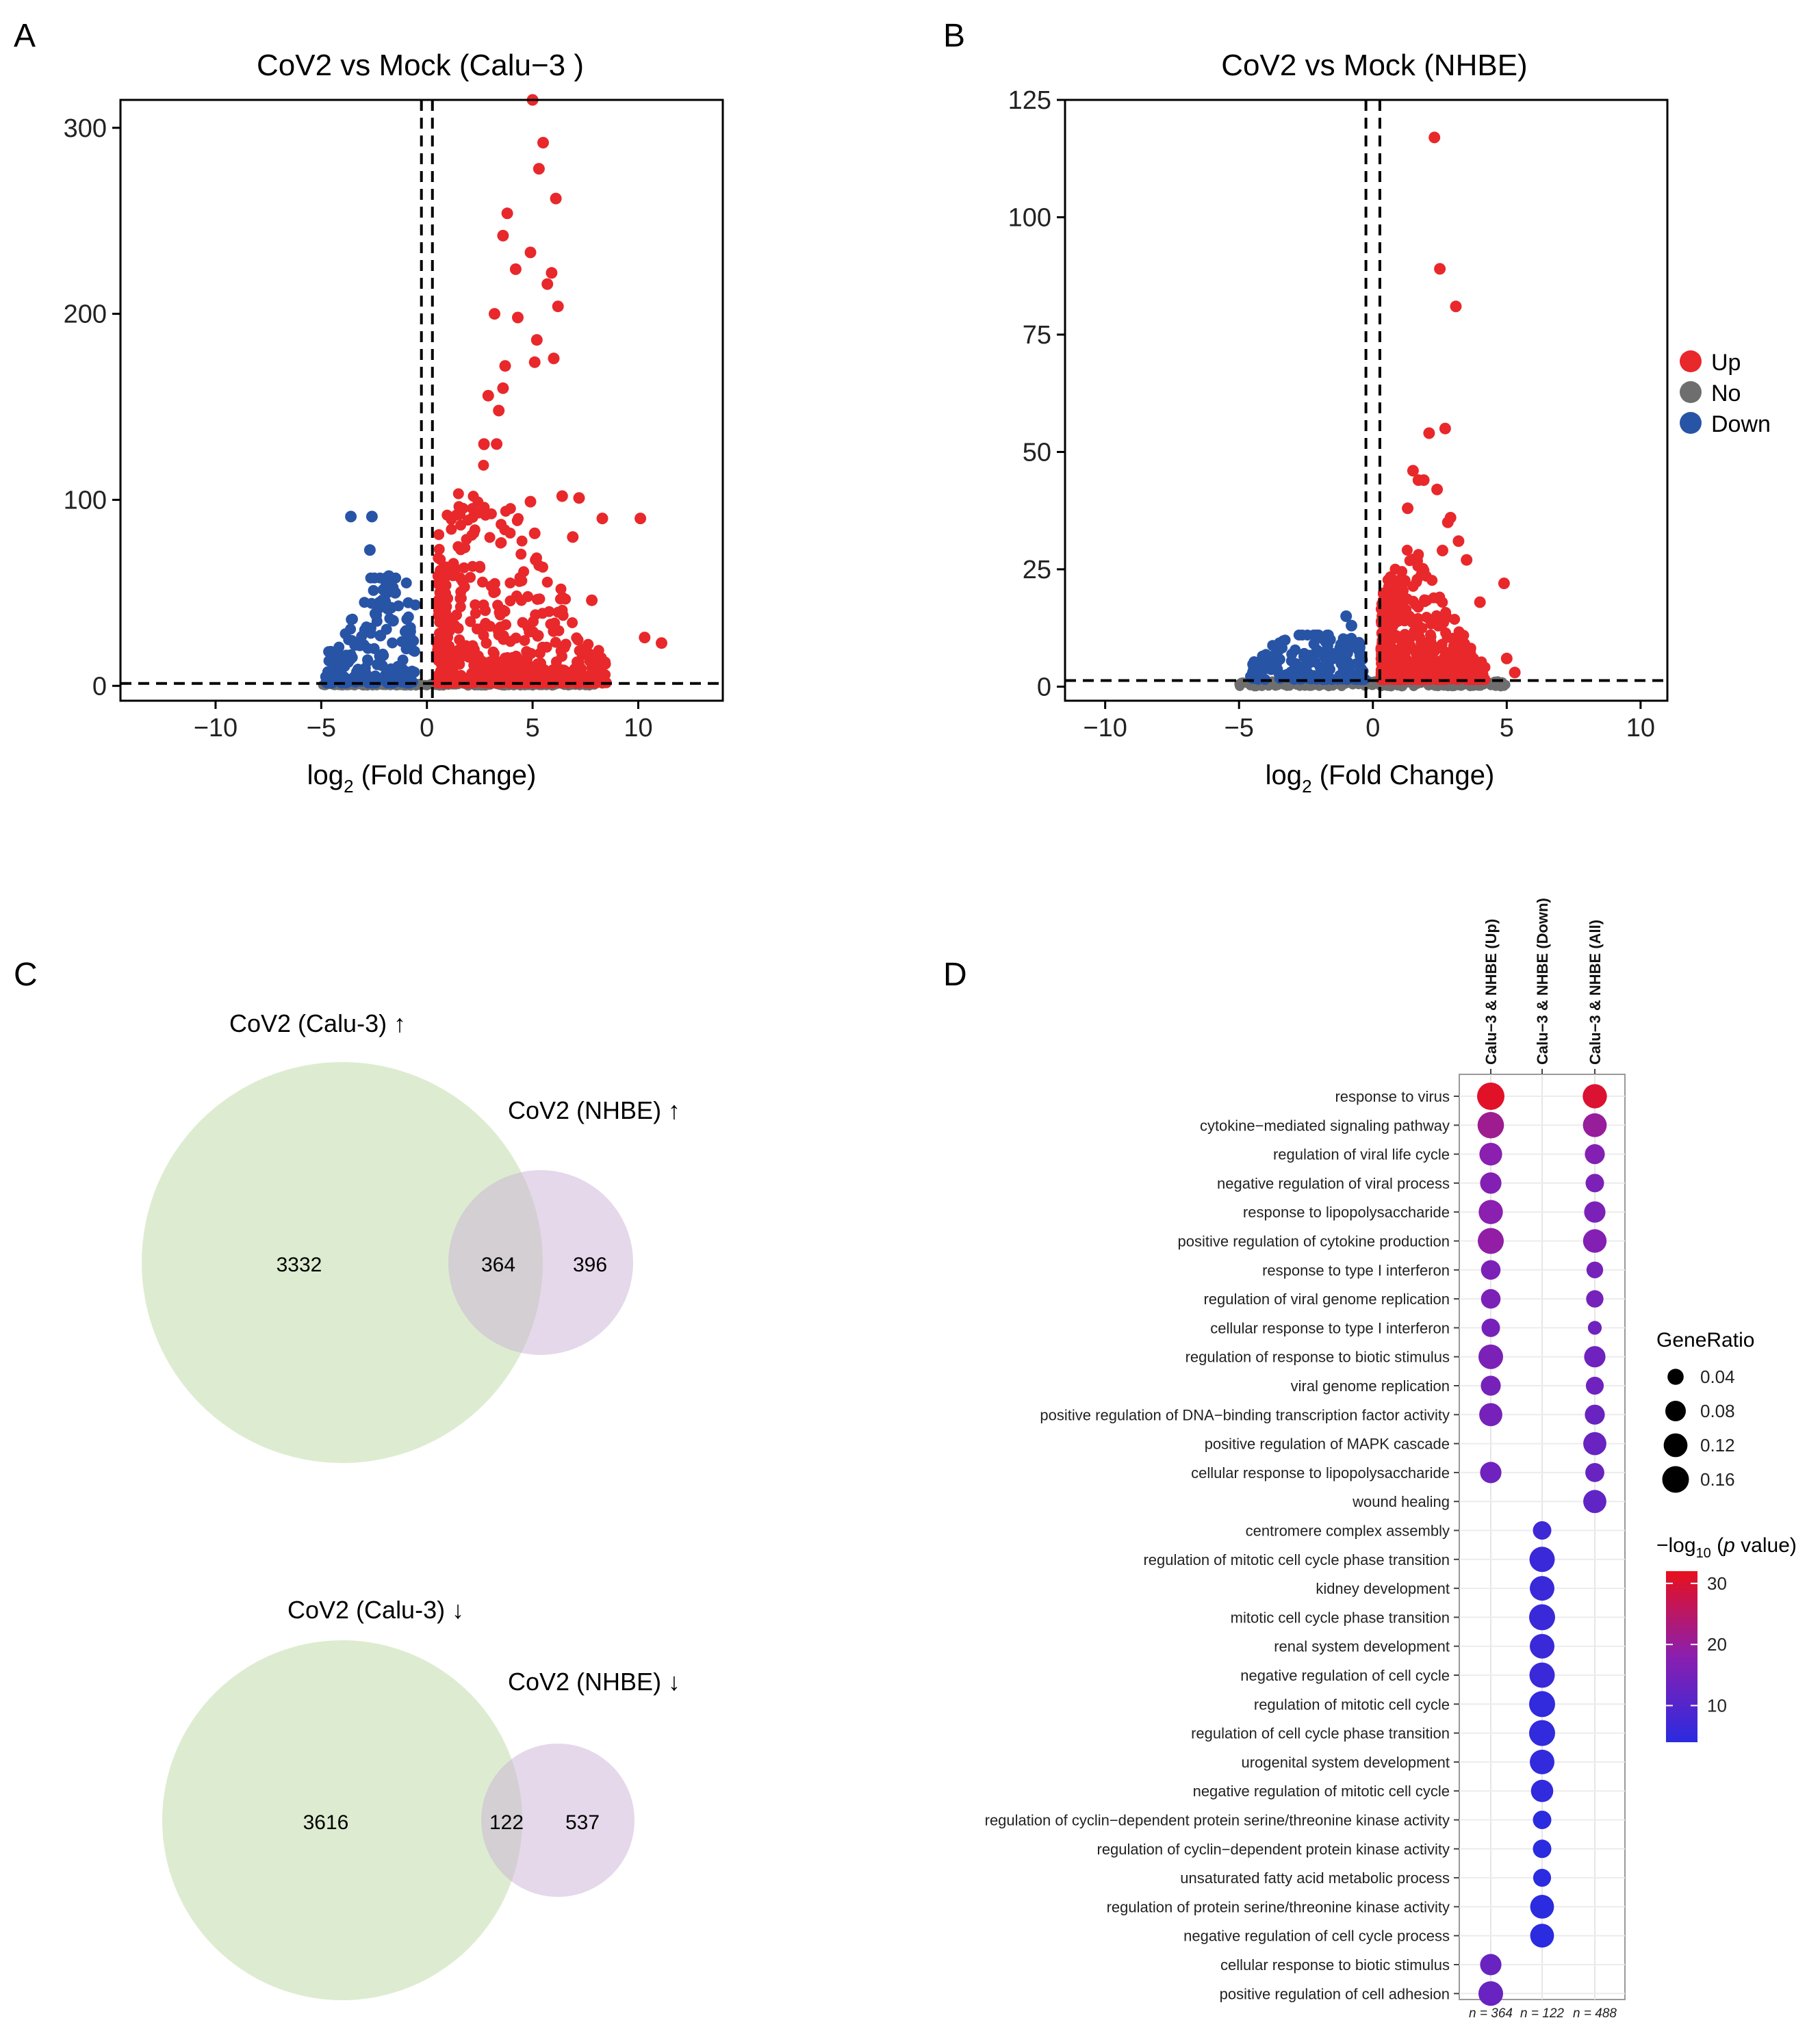  Describe the element at coordinates (638, 728) in the screenshot. I see `volcano-a-xtick-label: 10` at that location.